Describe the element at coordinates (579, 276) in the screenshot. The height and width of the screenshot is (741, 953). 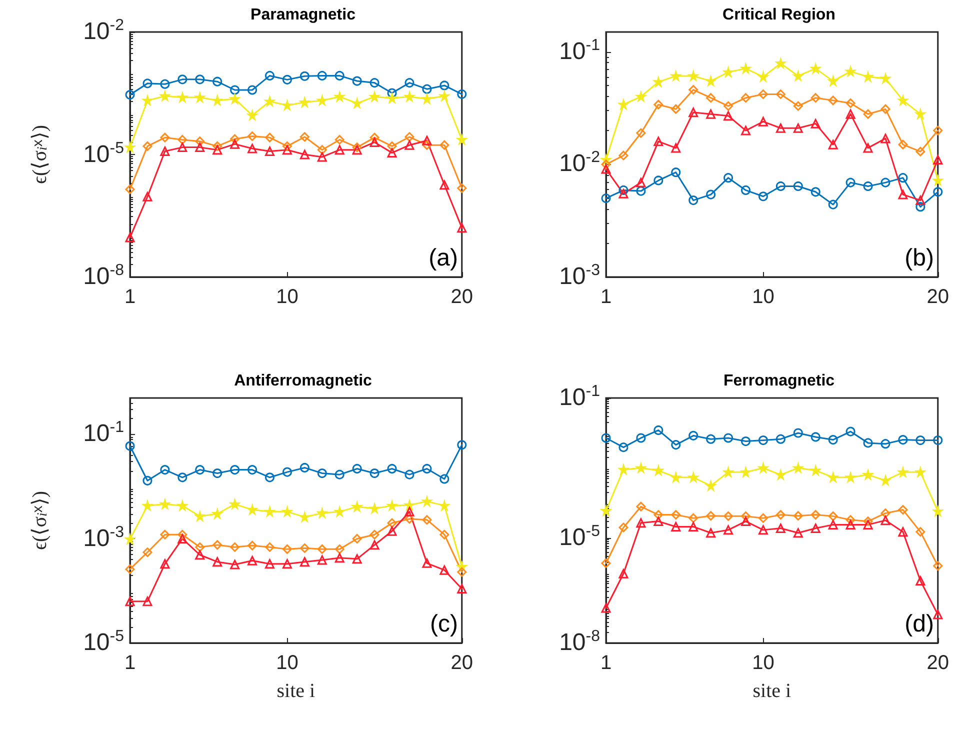
I see `y-tick-label: 10$^{-3}$` at that location.